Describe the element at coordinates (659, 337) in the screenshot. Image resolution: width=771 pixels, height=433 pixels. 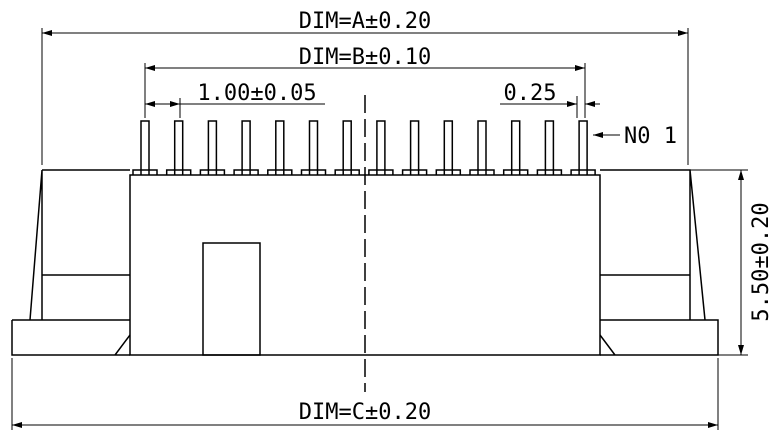
I see `right-flange` at that location.